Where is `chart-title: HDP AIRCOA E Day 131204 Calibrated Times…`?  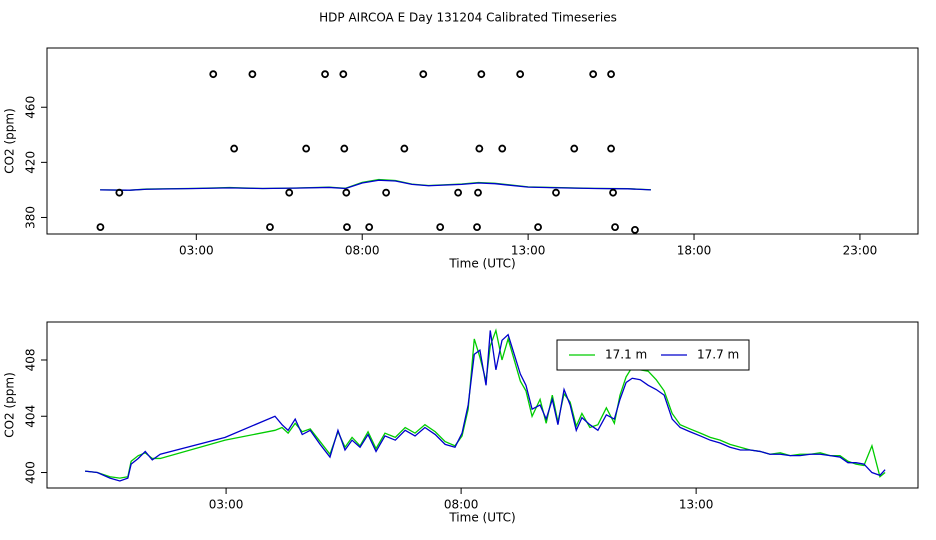 chart-title: HDP AIRCOA E Day 131204 Calibrated Times… is located at coordinates (468, 18).